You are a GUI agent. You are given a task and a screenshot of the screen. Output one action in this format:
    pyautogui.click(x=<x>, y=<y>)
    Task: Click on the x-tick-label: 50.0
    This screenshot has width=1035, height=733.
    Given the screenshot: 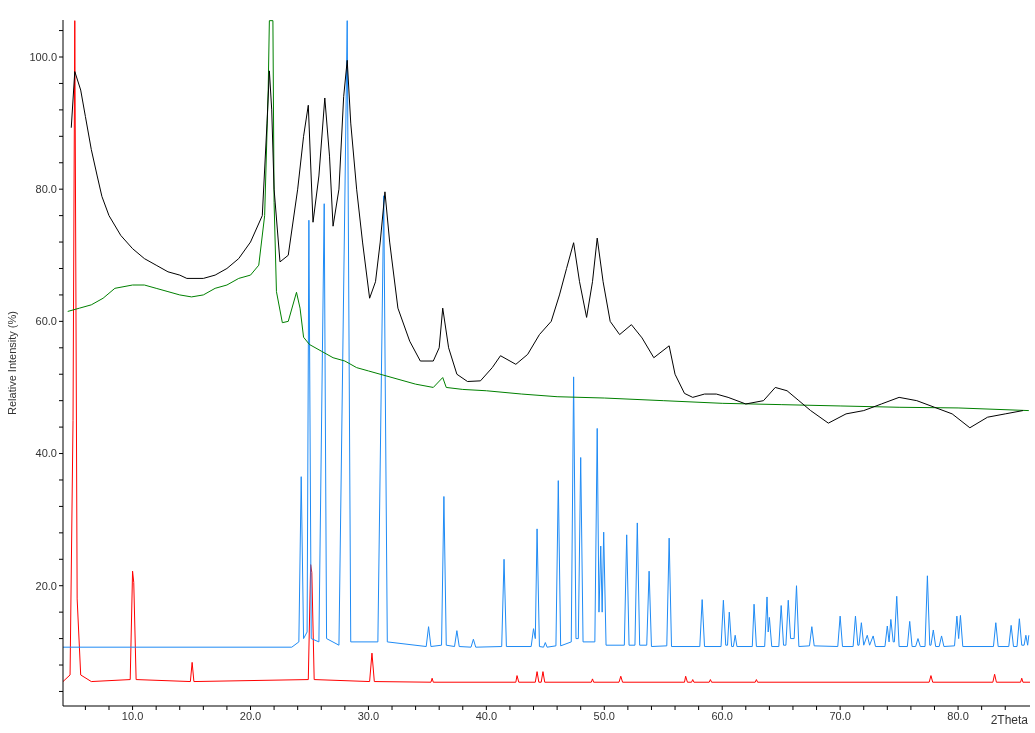 What is the action you would take?
    pyautogui.click(x=604, y=715)
    